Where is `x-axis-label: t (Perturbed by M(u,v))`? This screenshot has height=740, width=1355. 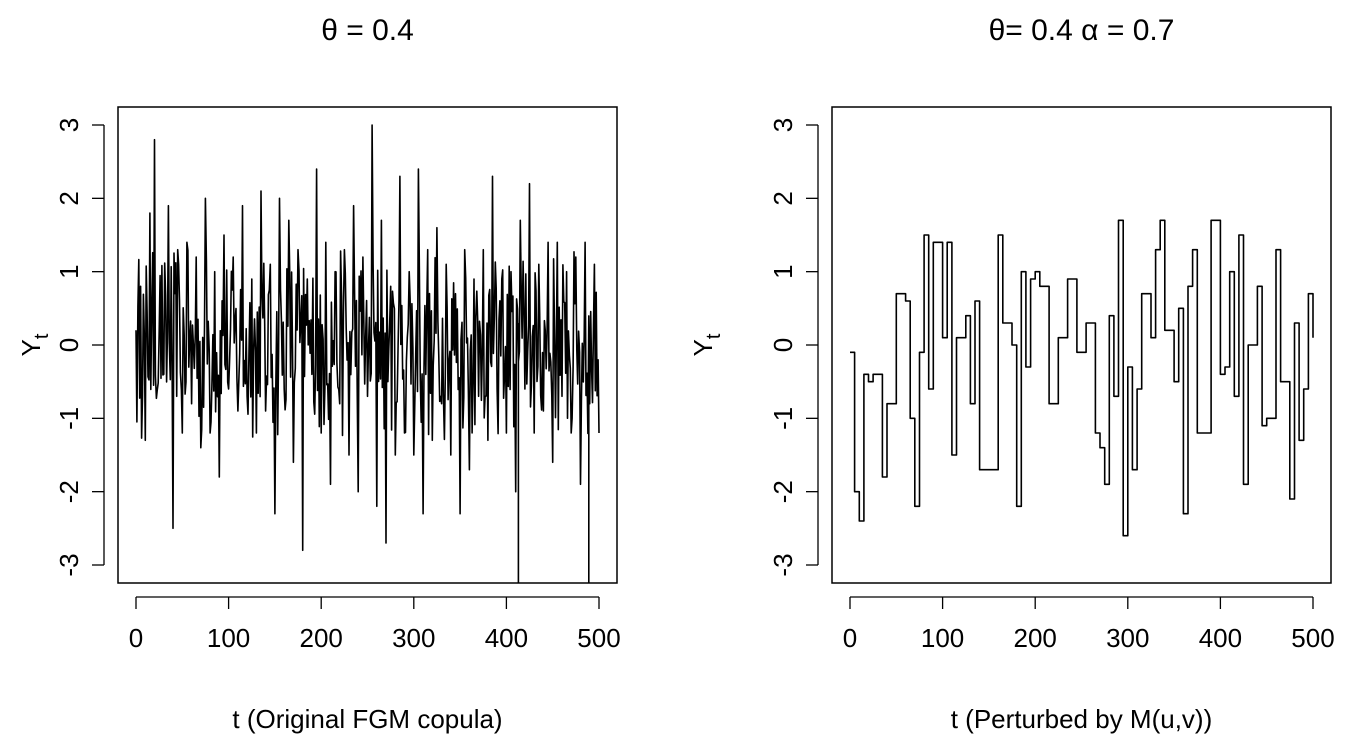 x-axis-label: t (Perturbed by M(u,v)) is located at coordinates (1082, 719).